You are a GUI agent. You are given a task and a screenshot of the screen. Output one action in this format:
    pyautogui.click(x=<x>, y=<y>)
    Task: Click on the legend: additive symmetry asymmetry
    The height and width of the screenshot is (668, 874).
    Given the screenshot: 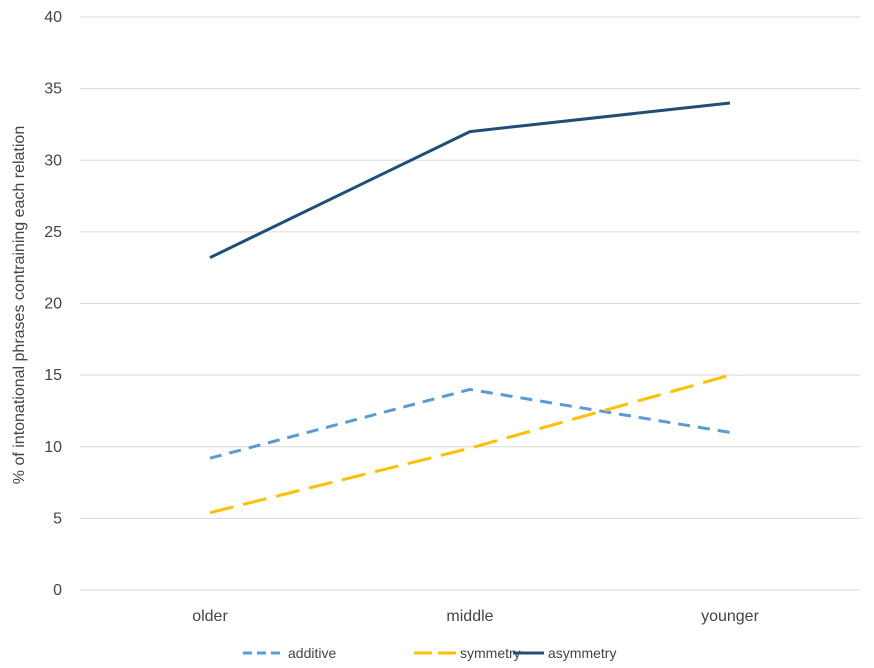 What is the action you would take?
    pyautogui.click(x=429, y=653)
    